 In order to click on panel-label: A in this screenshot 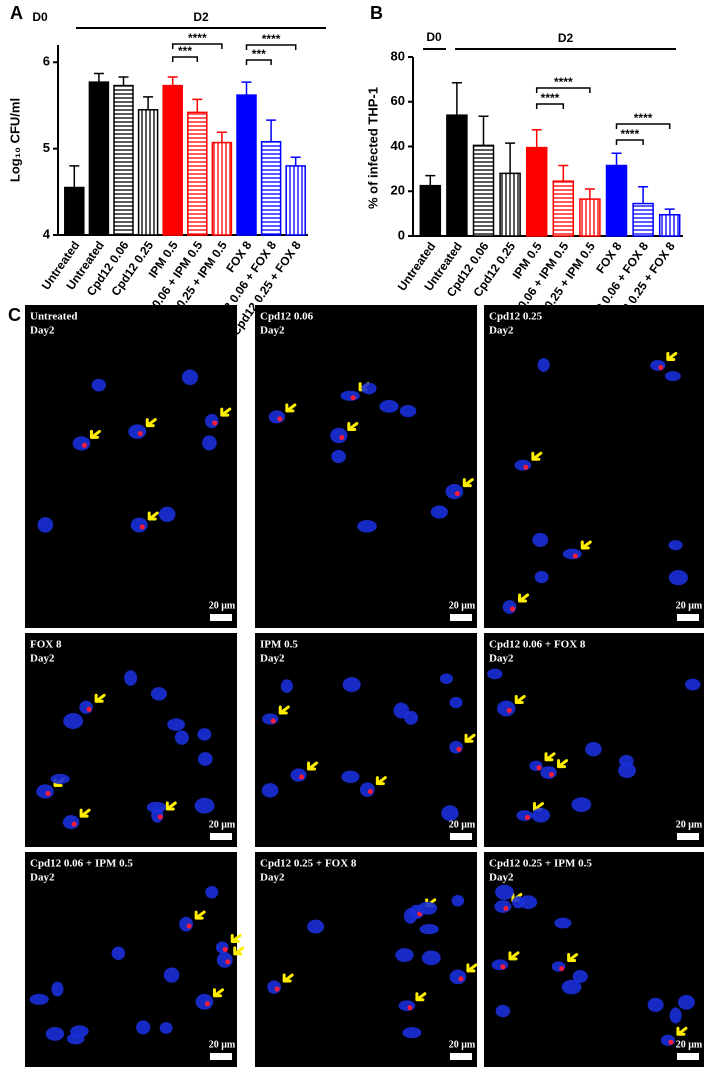, I will do `click(16, 13)`.